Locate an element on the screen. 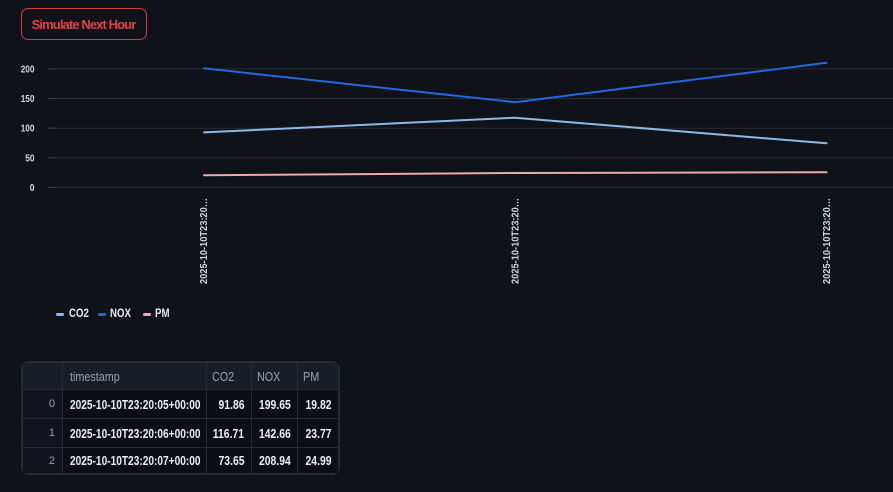 Image resolution: width=893 pixels, height=492 pixels. svg-text: 0 is located at coordinates (32, 188).